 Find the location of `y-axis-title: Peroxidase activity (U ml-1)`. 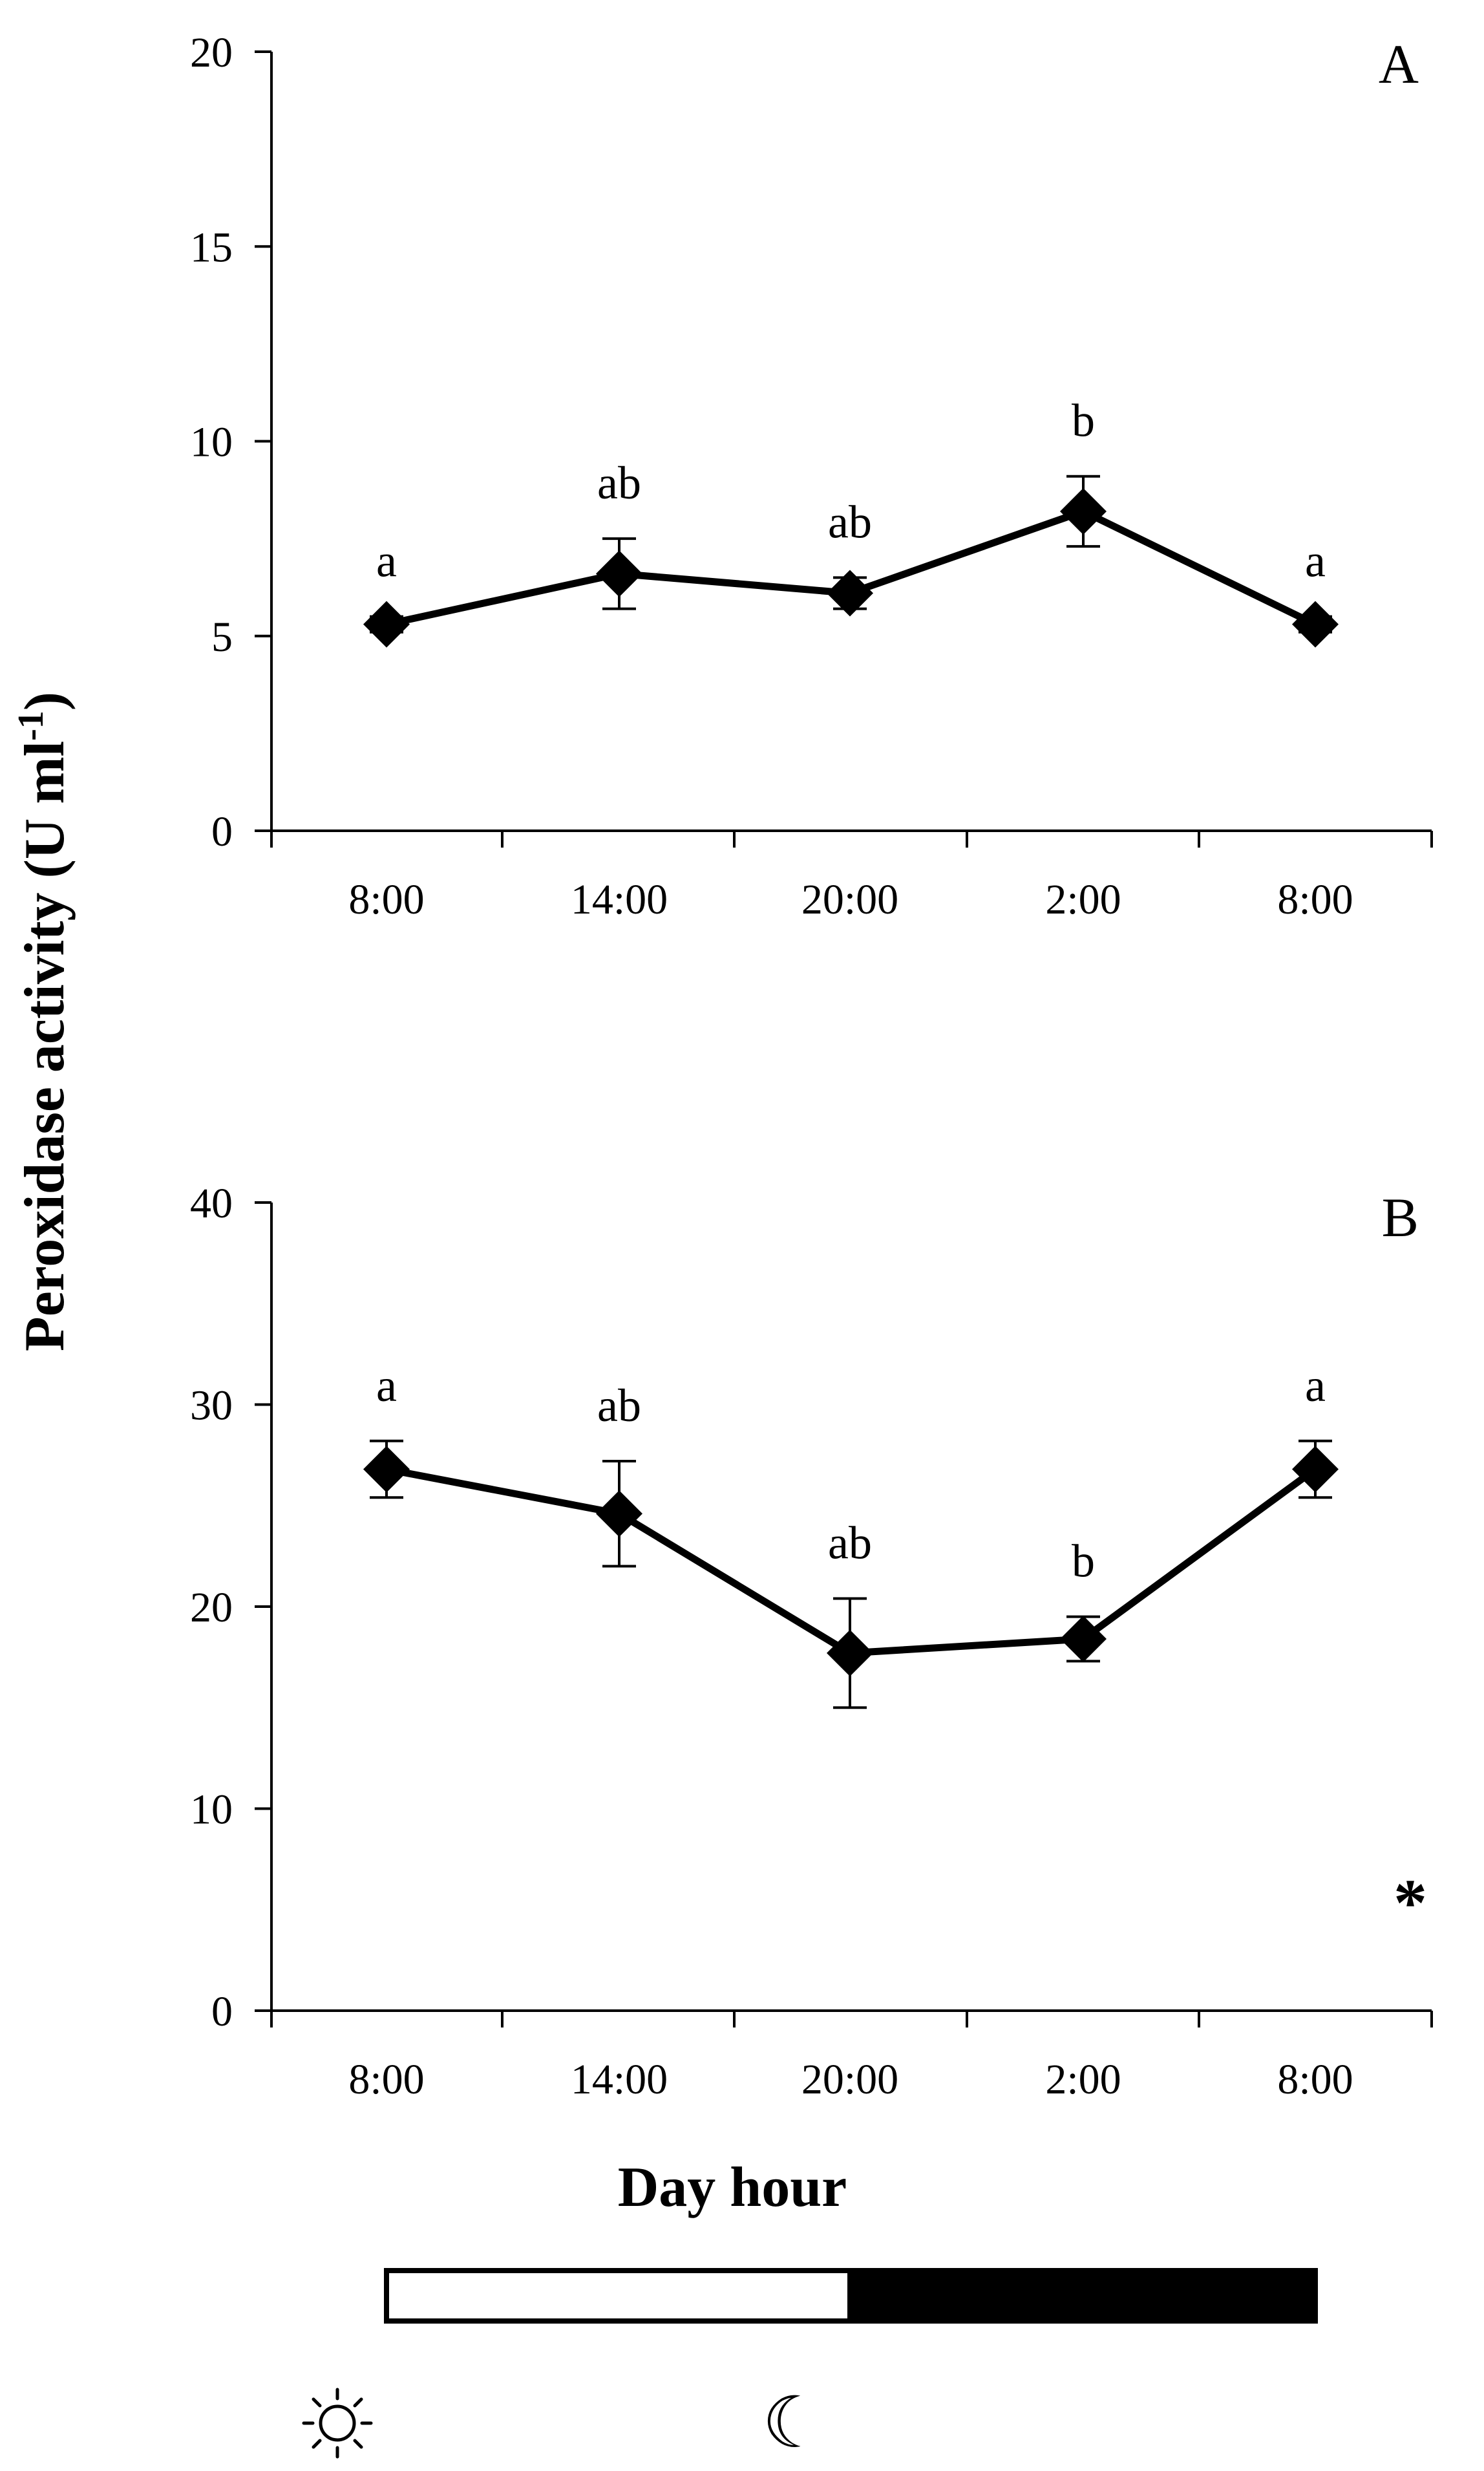

y-axis-title: Peroxidase activity (U ml-1) is located at coordinates (43, 1022).